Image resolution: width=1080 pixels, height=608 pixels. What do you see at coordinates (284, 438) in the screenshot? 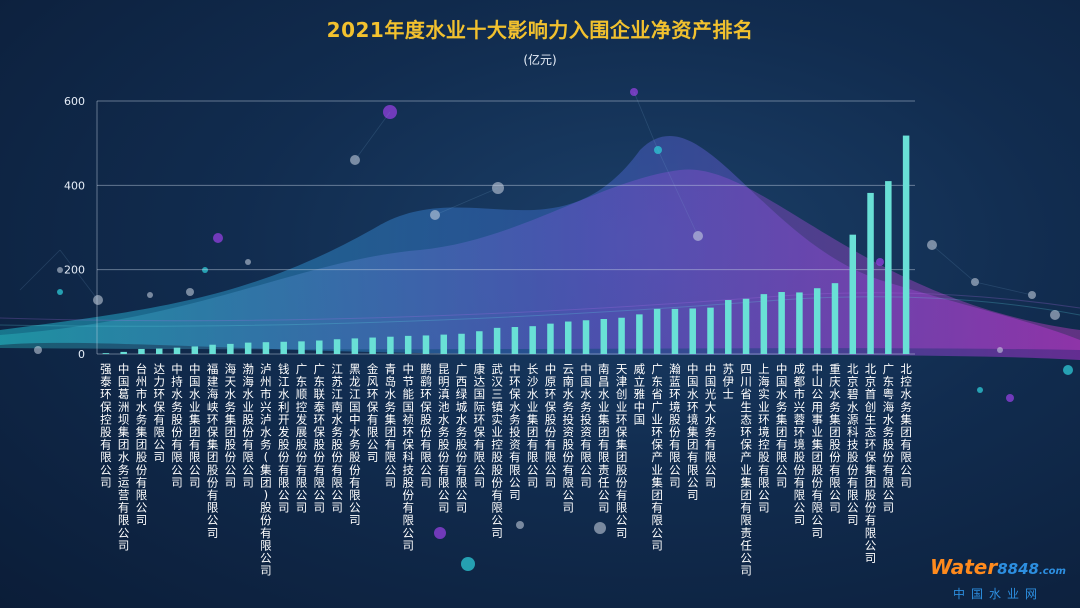
I see `x-tick-label: 钱江水利开发股份有限公司` at bounding box center [284, 438].